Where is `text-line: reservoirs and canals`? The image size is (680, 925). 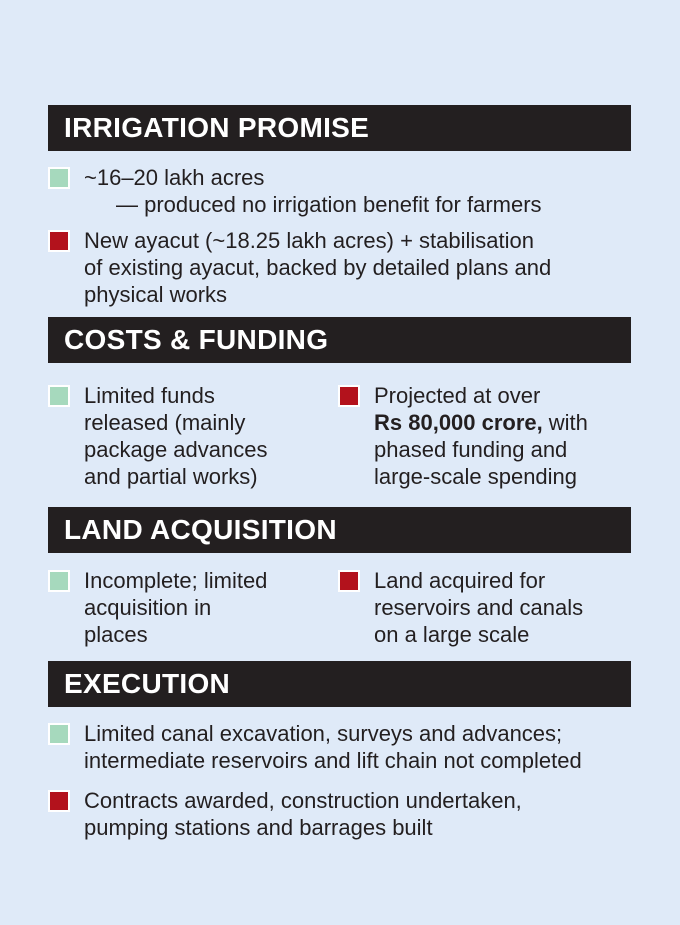
text-line: reservoirs and canals is located at coordinates (479, 607).